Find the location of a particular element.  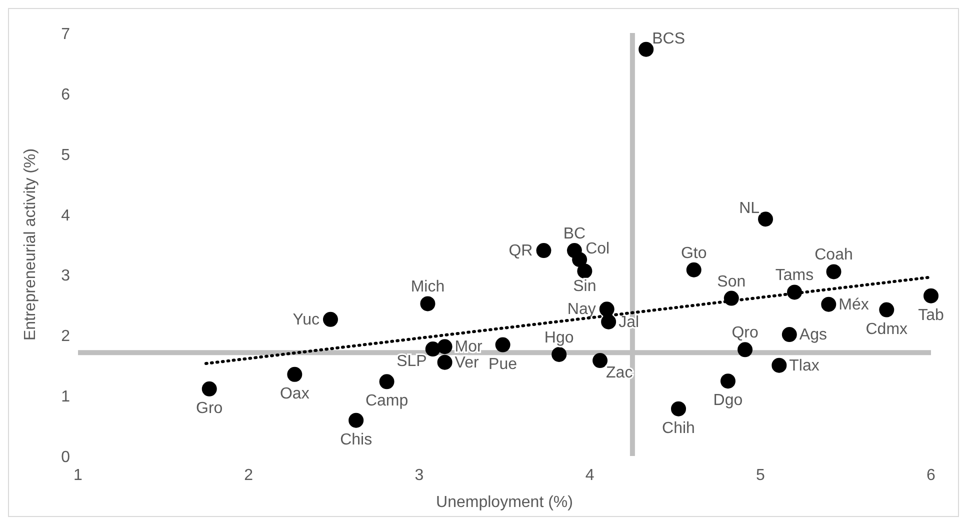

series-label: Tams is located at coordinates (794, 275).